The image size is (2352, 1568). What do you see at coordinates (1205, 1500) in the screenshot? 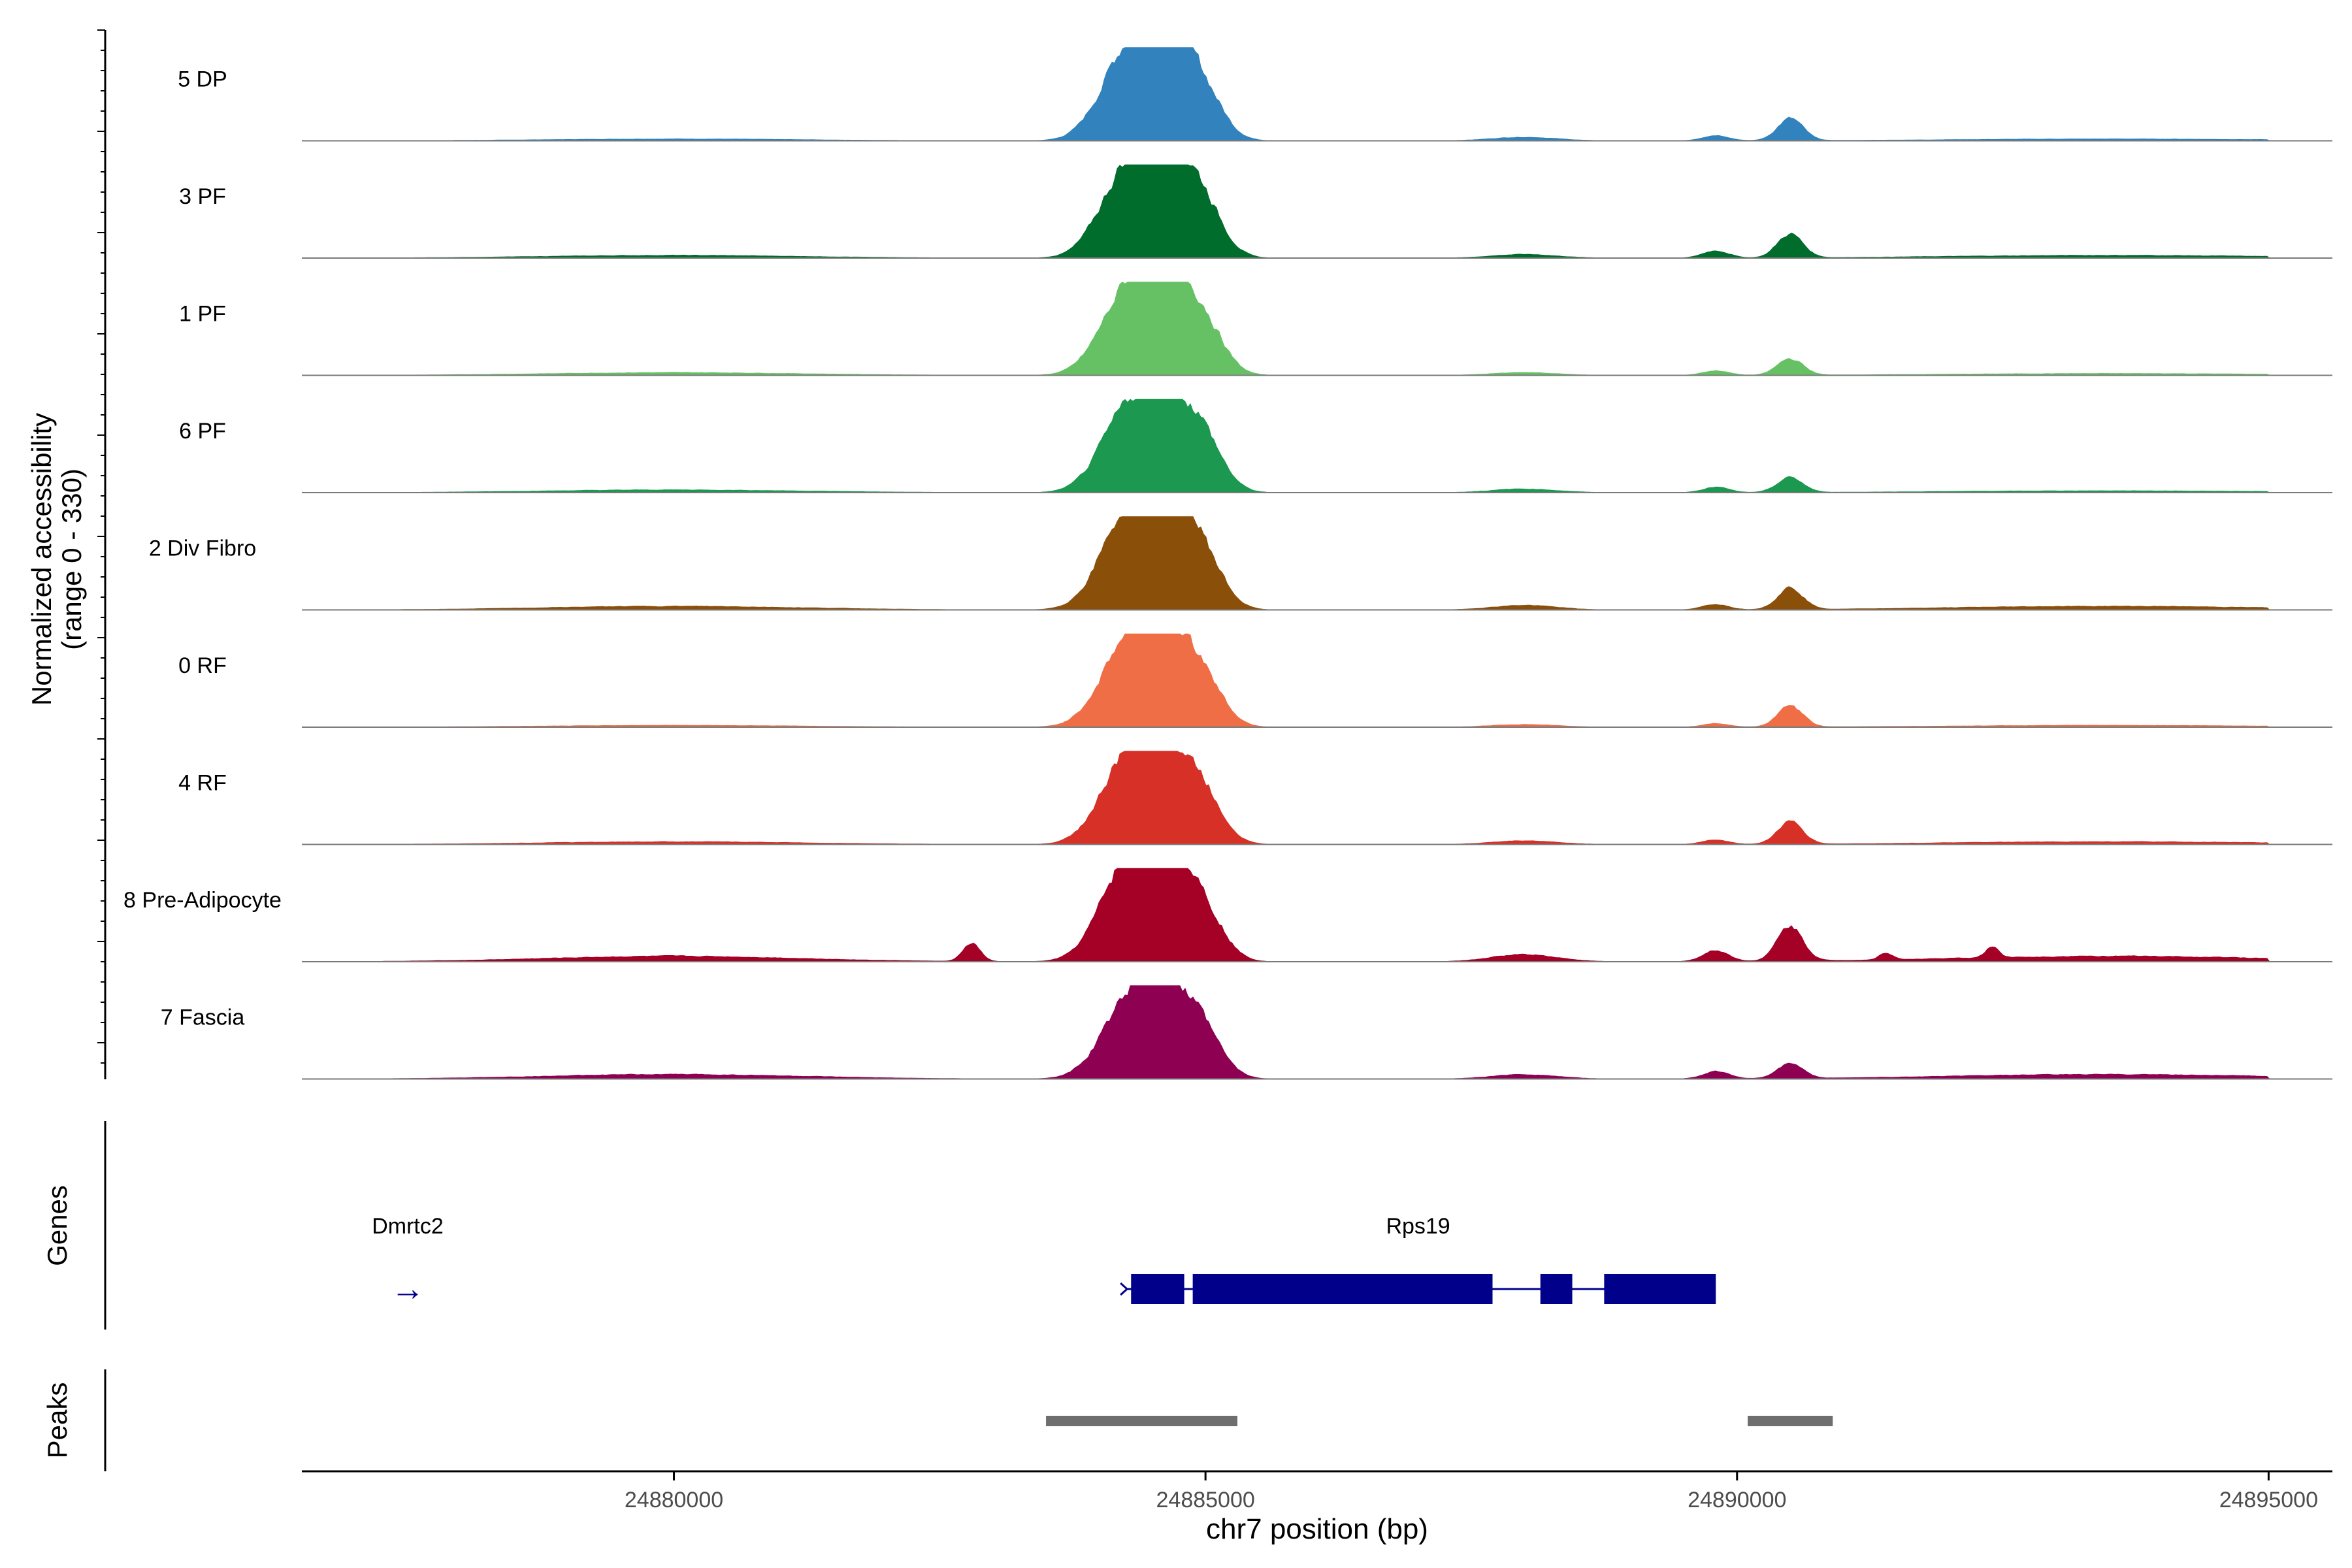
I see `x-tick-label: 24885000` at bounding box center [1205, 1500].